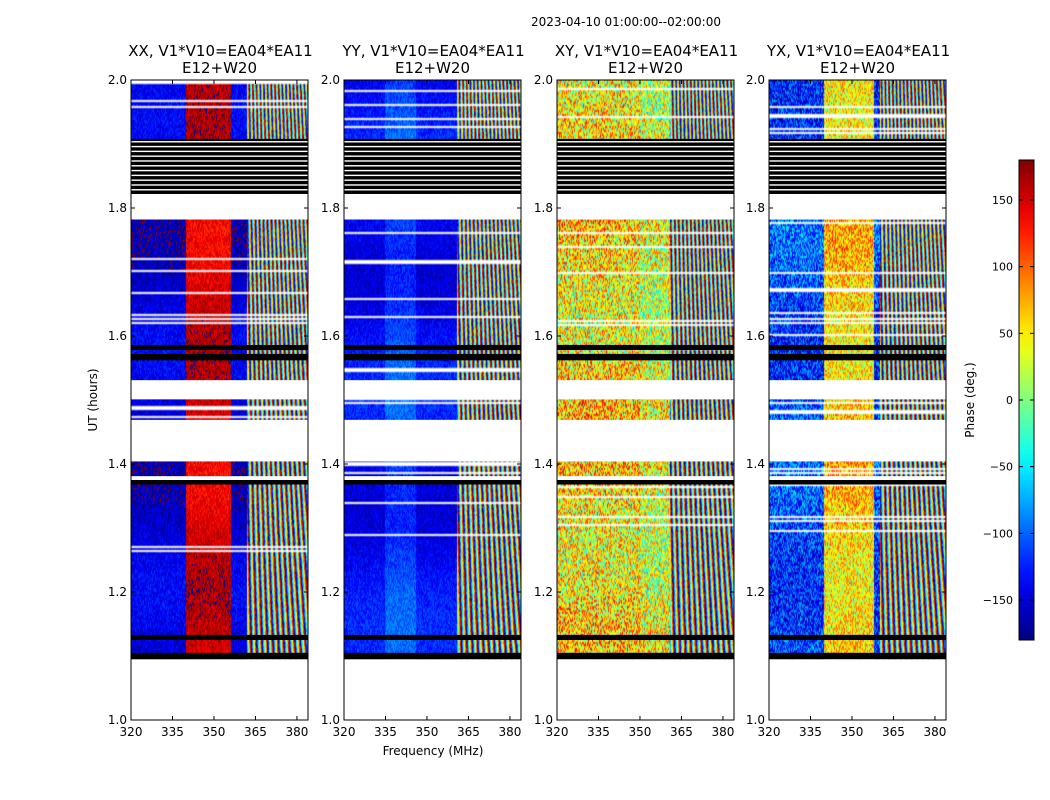  What do you see at coordinates (1006, 333) in the screenshot?
I see `colorbar-tick-label: 50` at bounding box center [1006, 333].